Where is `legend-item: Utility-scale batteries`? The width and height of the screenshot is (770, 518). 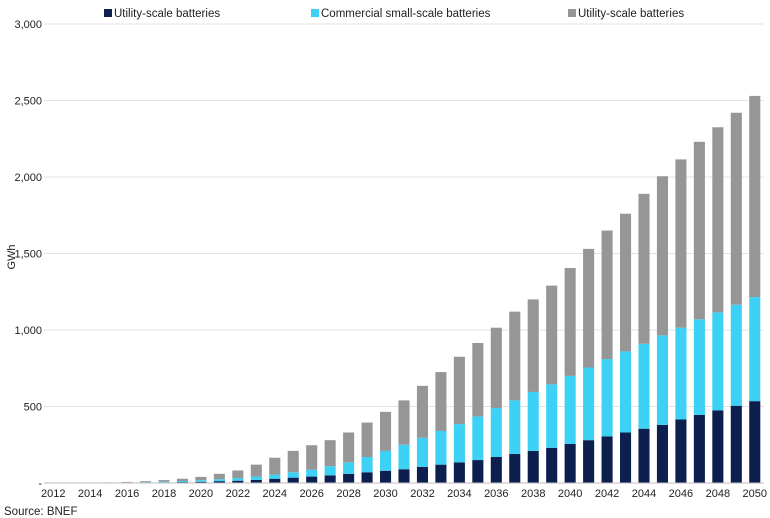 legend-item: Utility-scale batteries is located at coordinates (162, 14).